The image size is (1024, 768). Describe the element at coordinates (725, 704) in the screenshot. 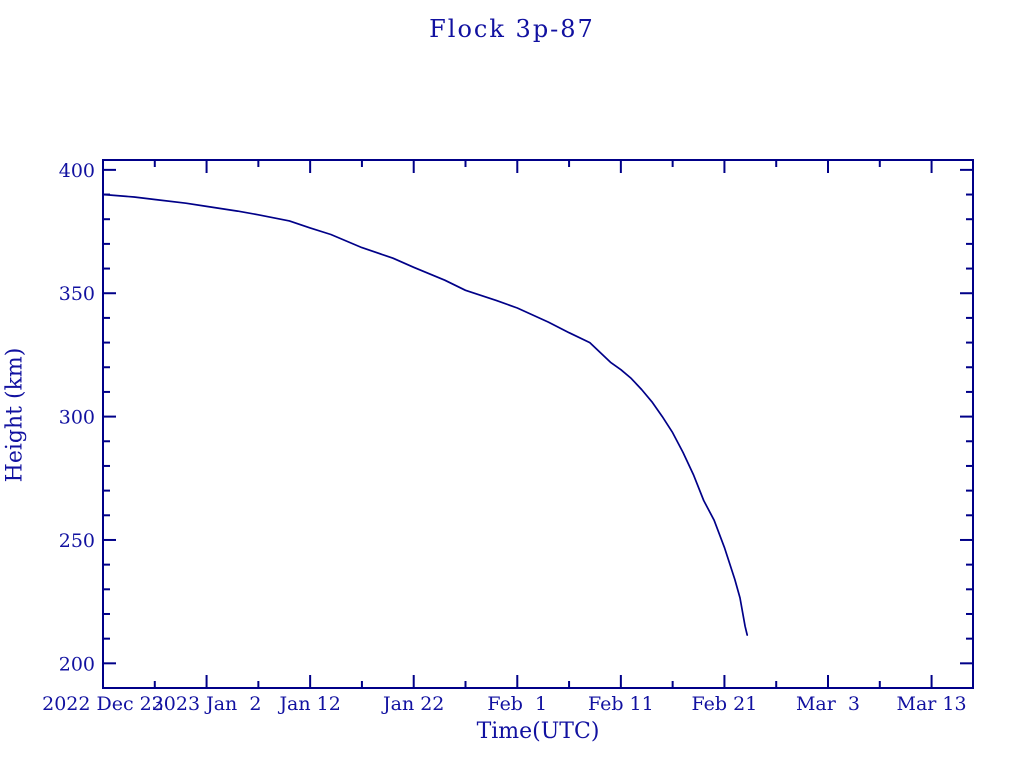

I see `x-tick-label: Feb 21` at that location.